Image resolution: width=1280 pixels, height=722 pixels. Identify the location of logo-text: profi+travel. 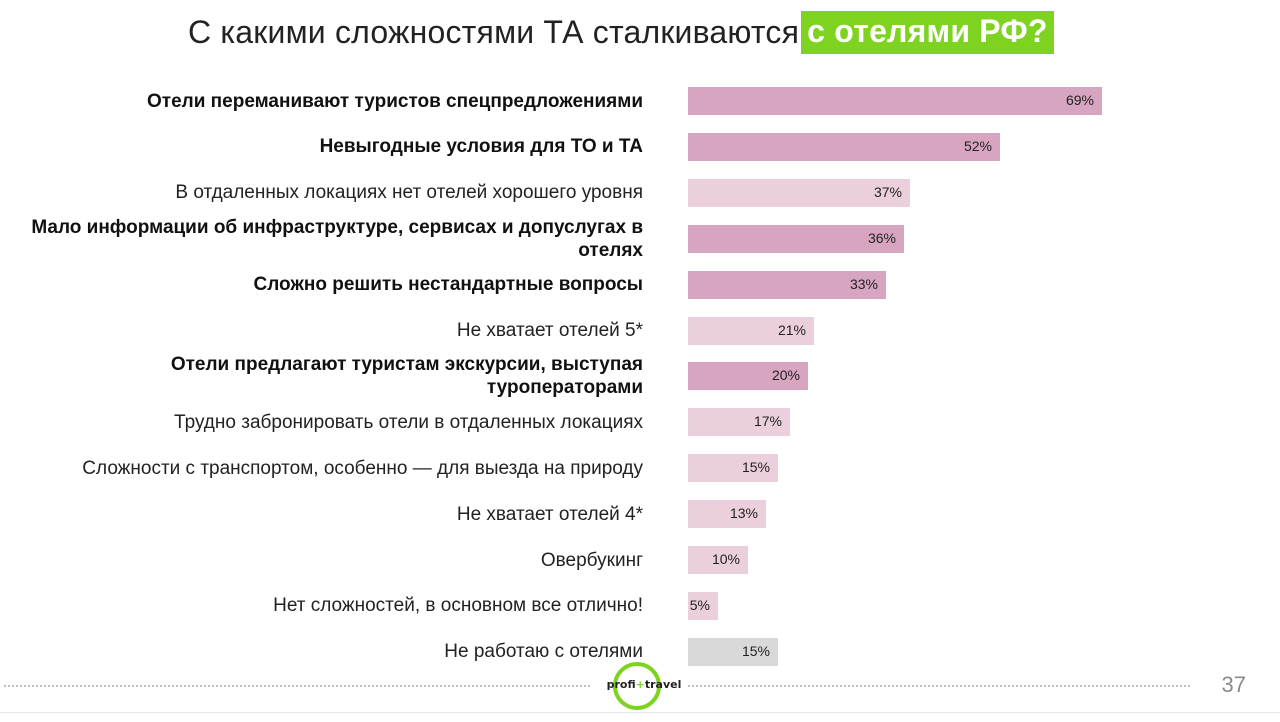
(644, 684).